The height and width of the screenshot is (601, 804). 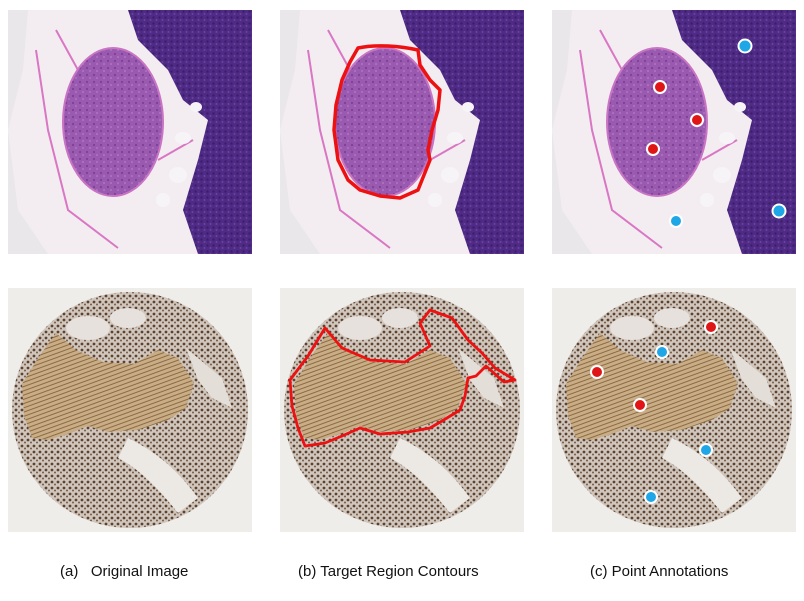 What do you see at coordinates (69, 571) in the screenshot?
I see `caption-a-prefix: (a)` at bounding box center [69, 571].